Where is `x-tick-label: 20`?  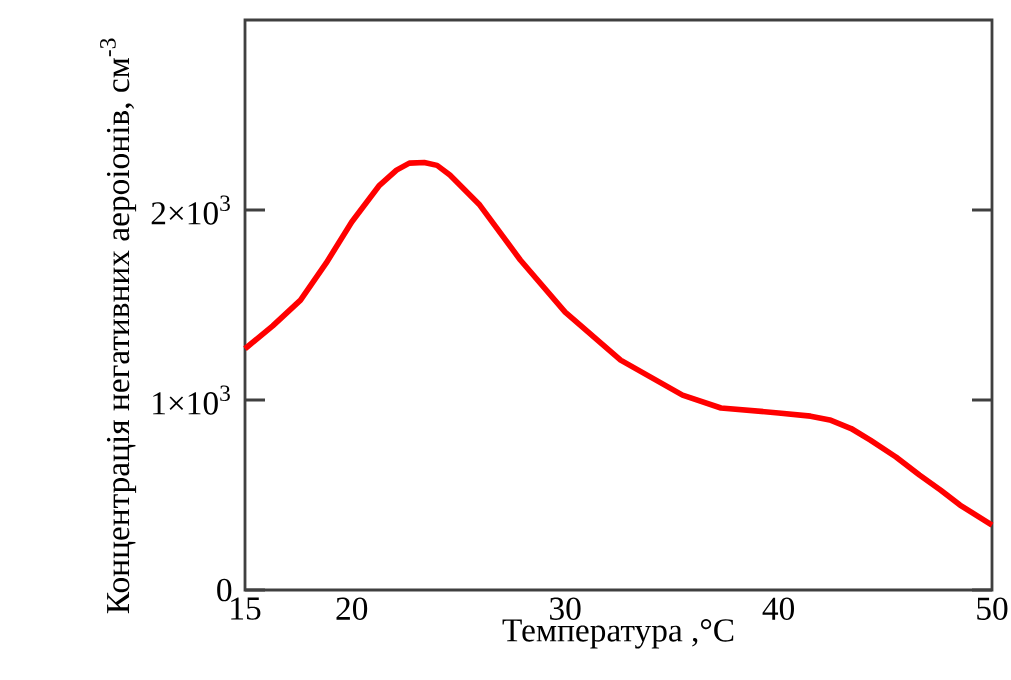 x-tick-label: 20 is located at coordinates (352, 608).